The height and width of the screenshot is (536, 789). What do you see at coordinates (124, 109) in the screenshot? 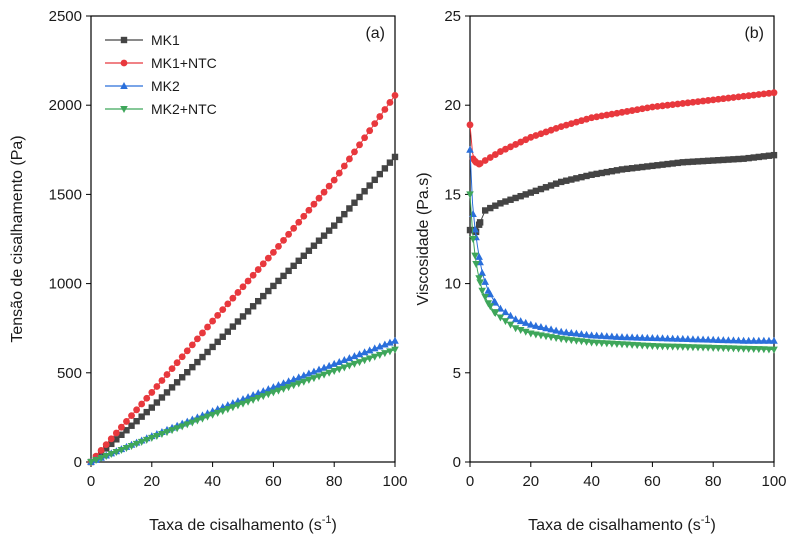
I see `legend-marker` at bounding box center [124, 109].